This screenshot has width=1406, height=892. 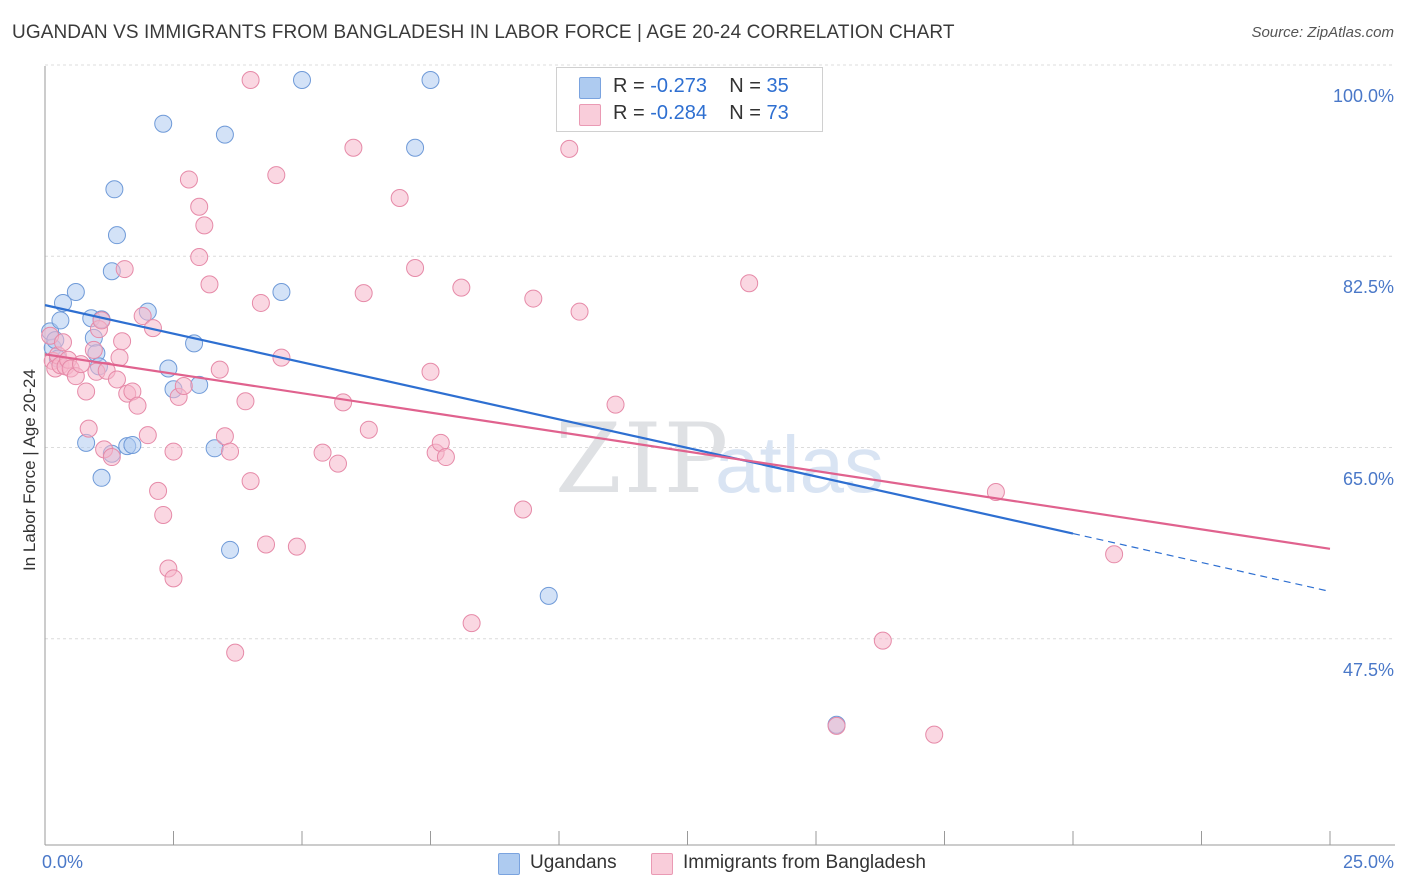 What do you see at coordinates (689, 99) in the screenshot?
I see `stats-legend: R = -0.273 N = 35 R = -0.284 N = 73` at bounding box center [689, 99].